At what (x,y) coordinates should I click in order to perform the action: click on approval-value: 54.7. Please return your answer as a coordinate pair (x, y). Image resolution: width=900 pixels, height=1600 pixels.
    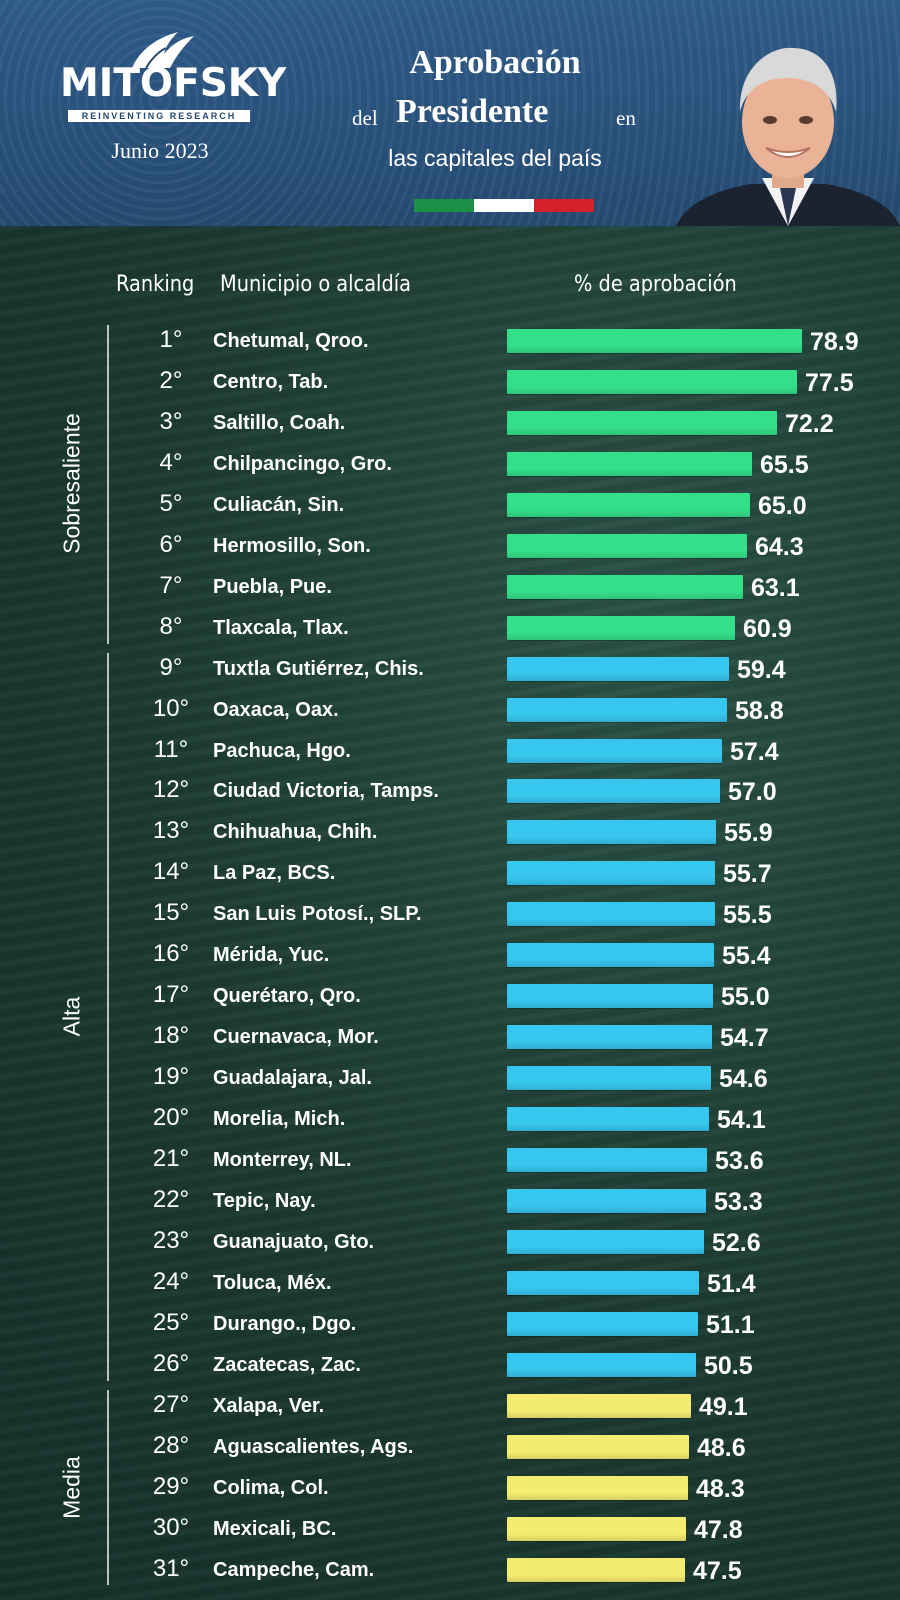
    Looking at the image, I should click on (744, 1038).